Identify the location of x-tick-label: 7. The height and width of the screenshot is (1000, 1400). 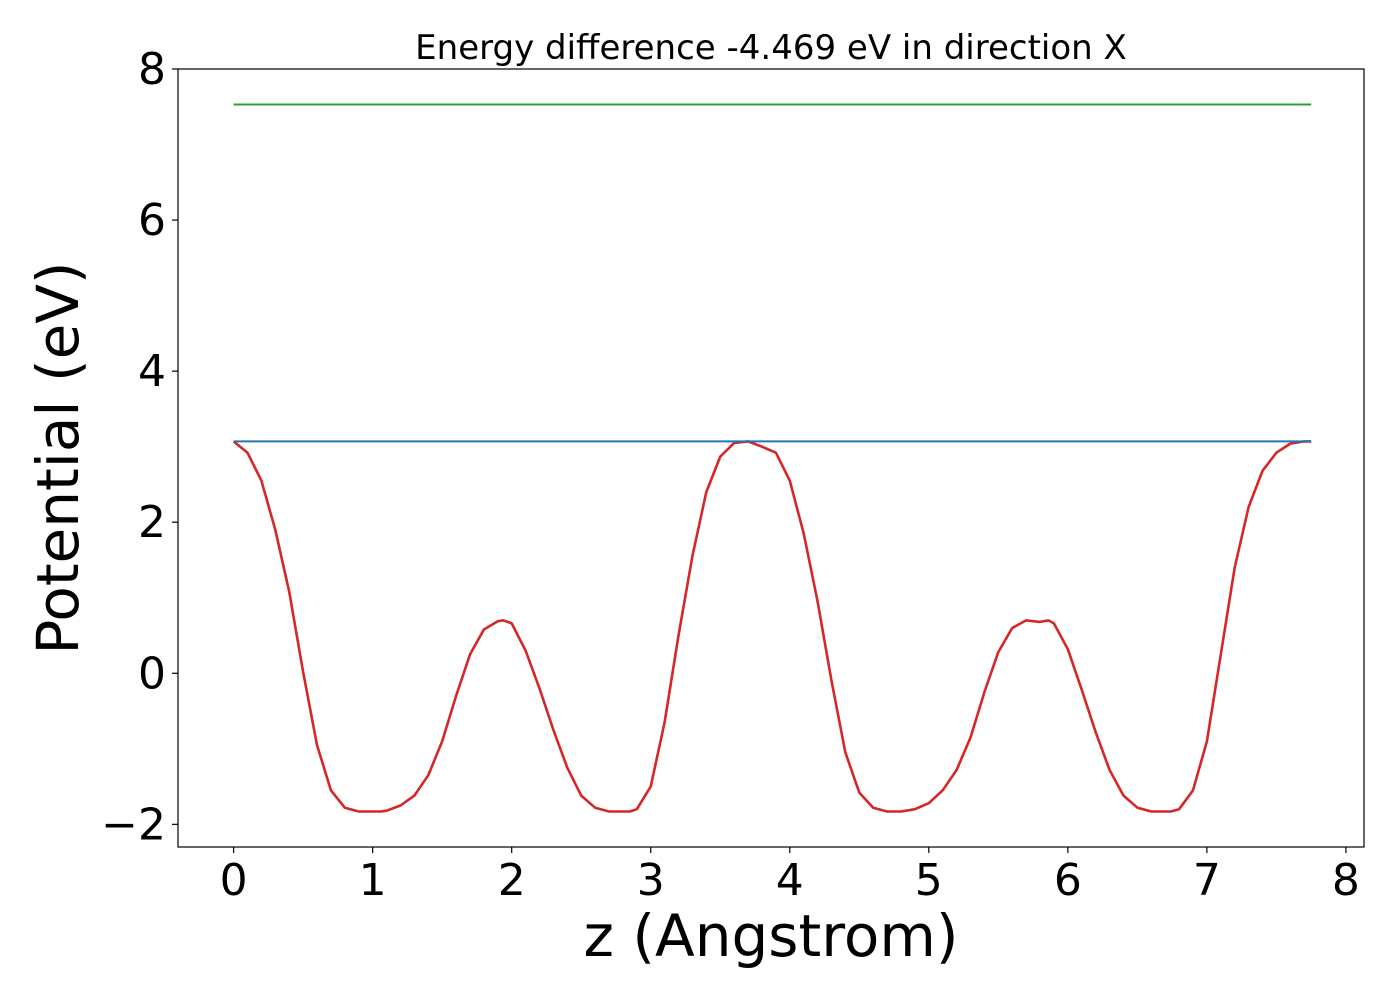
(1207, 880).